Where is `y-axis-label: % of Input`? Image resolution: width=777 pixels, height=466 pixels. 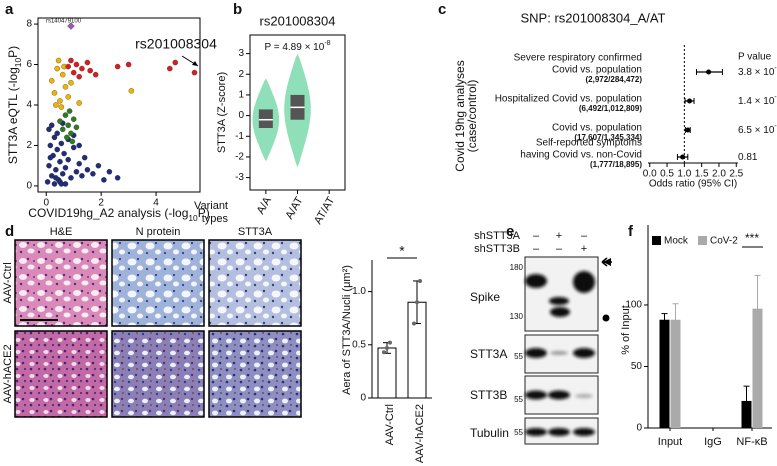 y-axis-label: % of Input is located at coordinates (626, 330).